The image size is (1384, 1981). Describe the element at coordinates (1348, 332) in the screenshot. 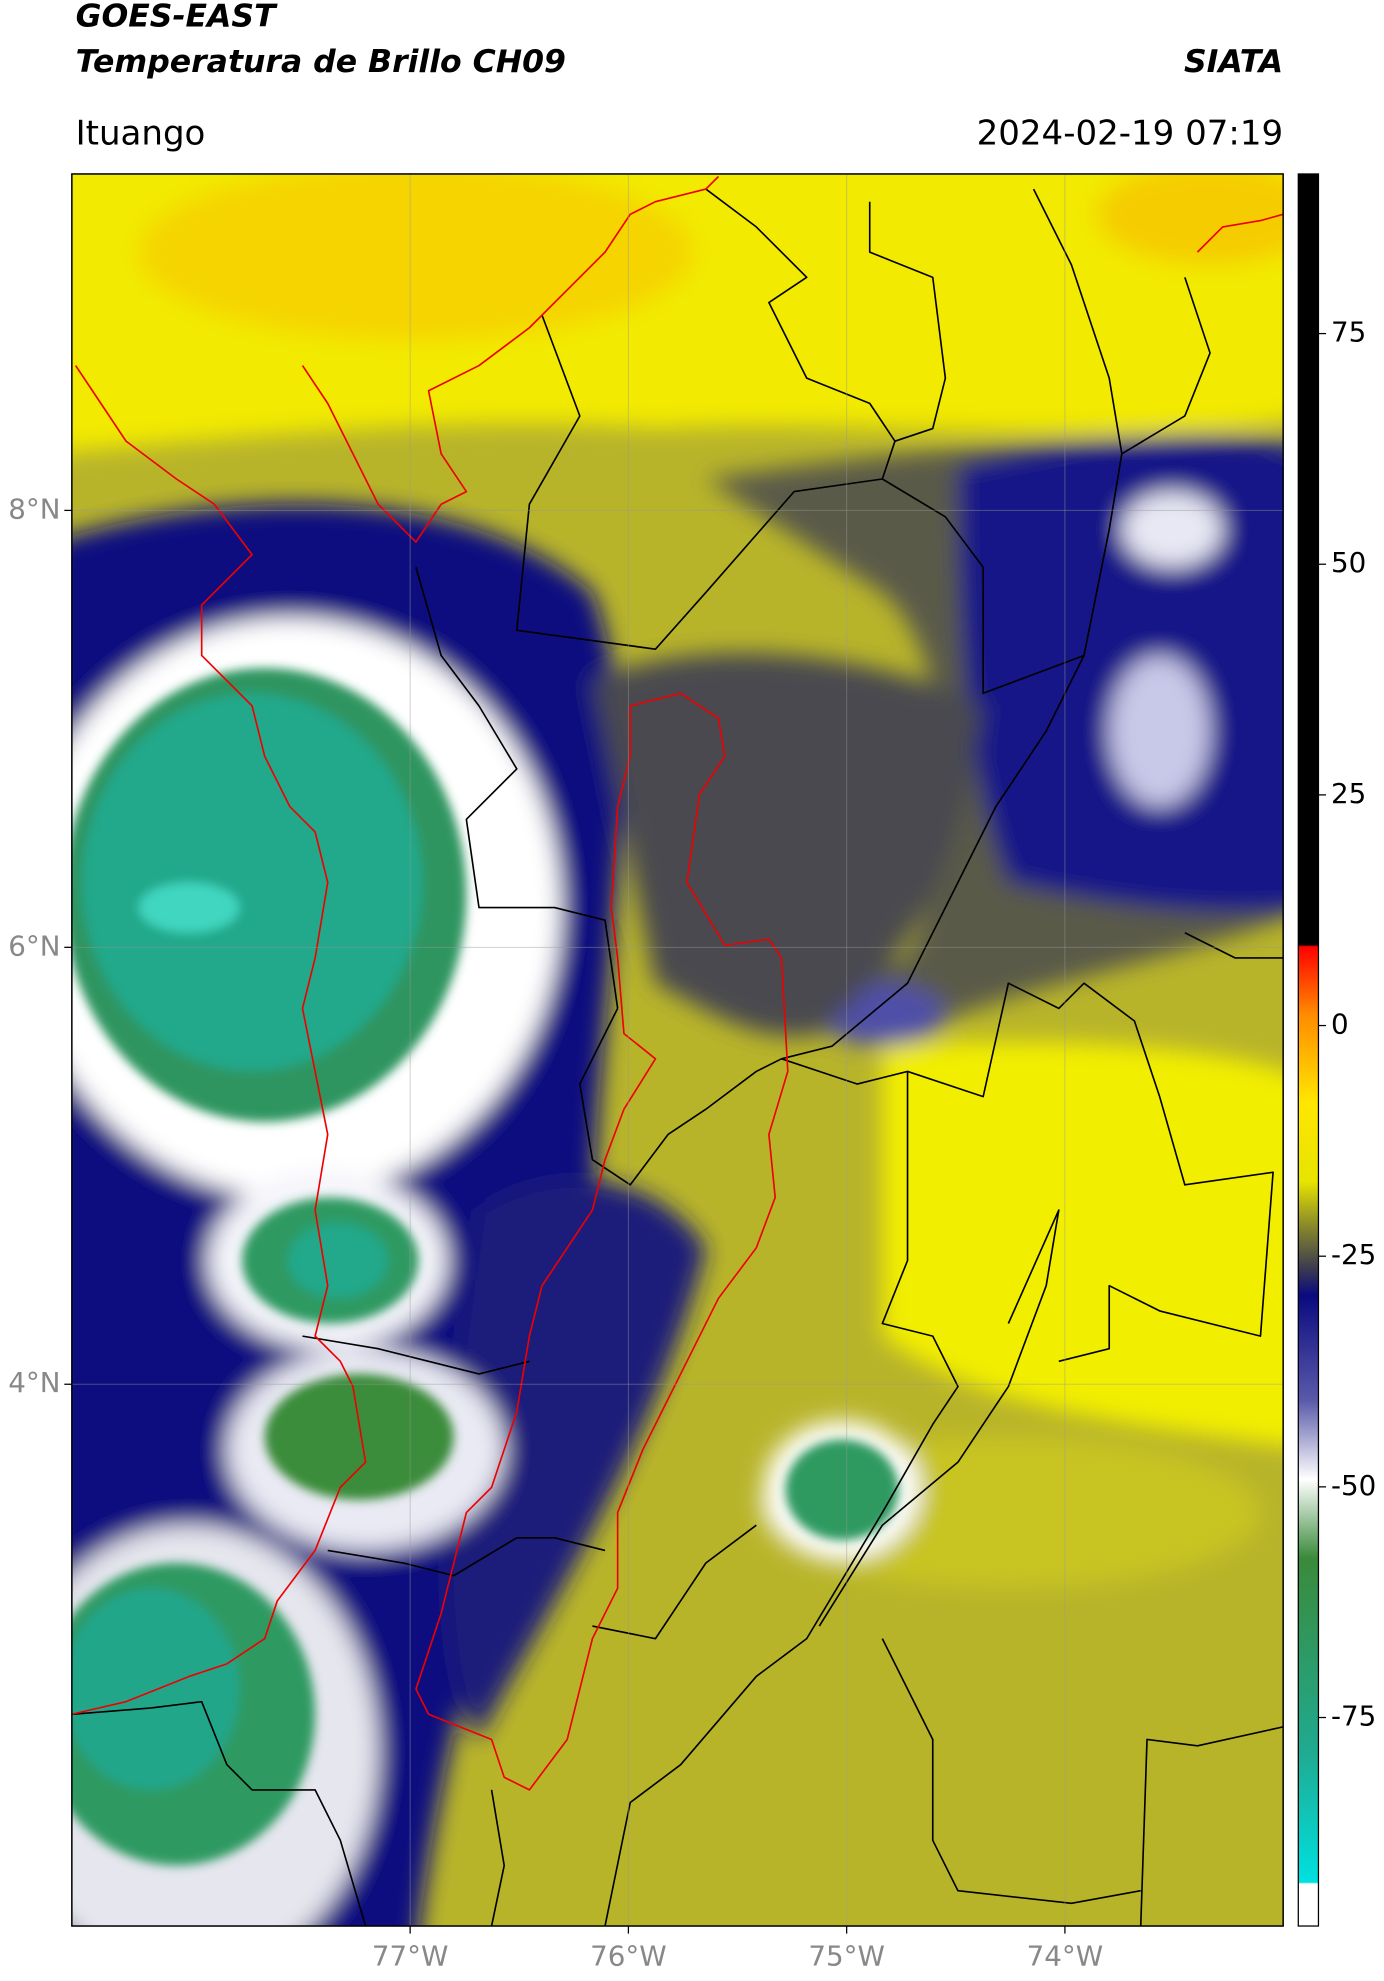

I see `colorbar-tick-label: 75` at that location.